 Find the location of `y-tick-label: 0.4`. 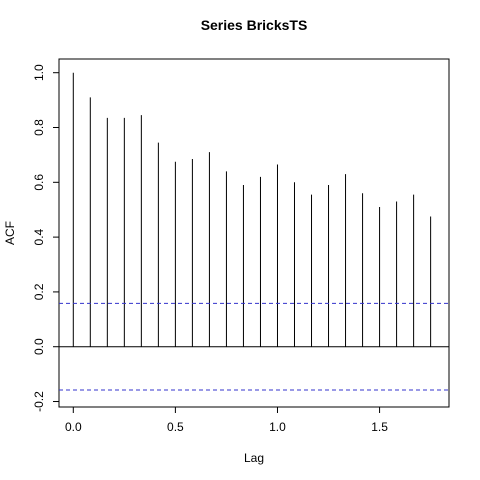

y-tick-label: 0.4 is located at coordinates (39, 236).